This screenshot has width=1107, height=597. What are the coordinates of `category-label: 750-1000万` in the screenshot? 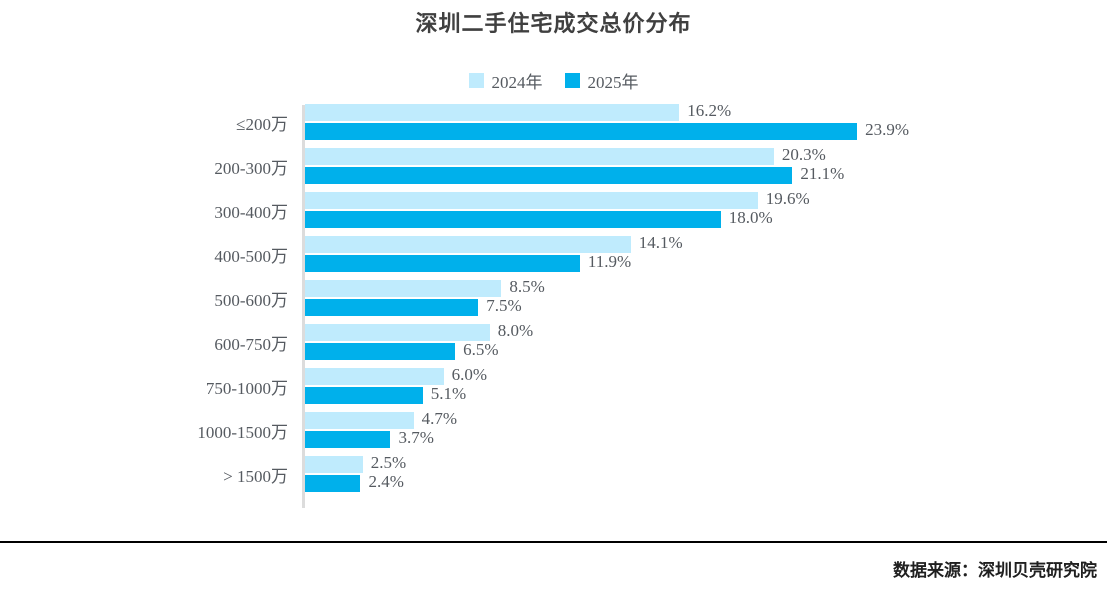 It's located at (246, 388).